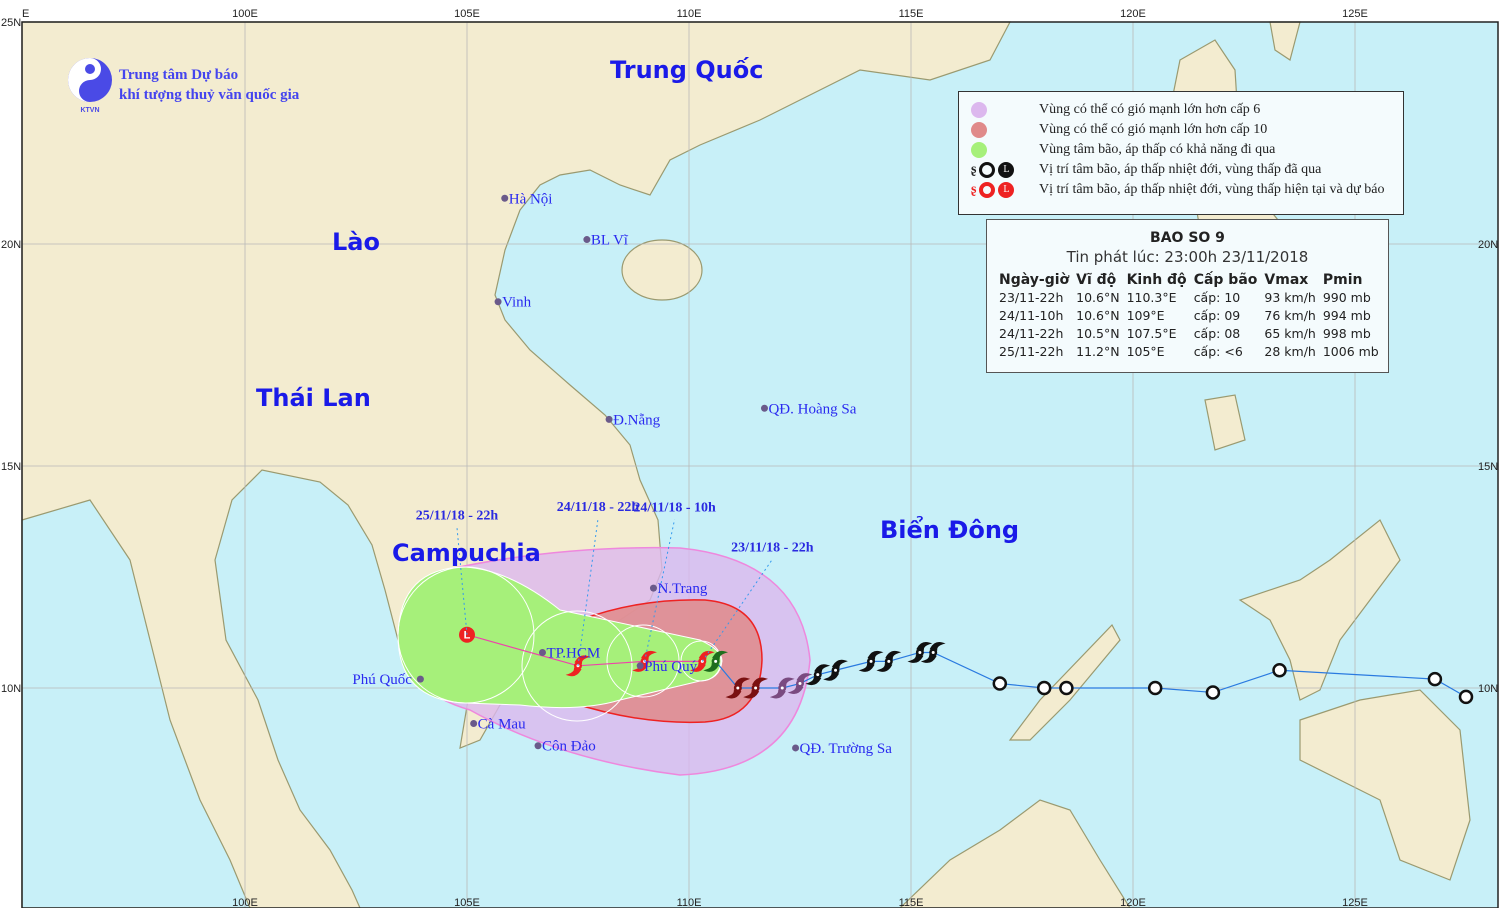 The height and width of the screenshot is (908, 1500). I want to click on lon-tick-label-bottom: 115E, so click(911, 902).